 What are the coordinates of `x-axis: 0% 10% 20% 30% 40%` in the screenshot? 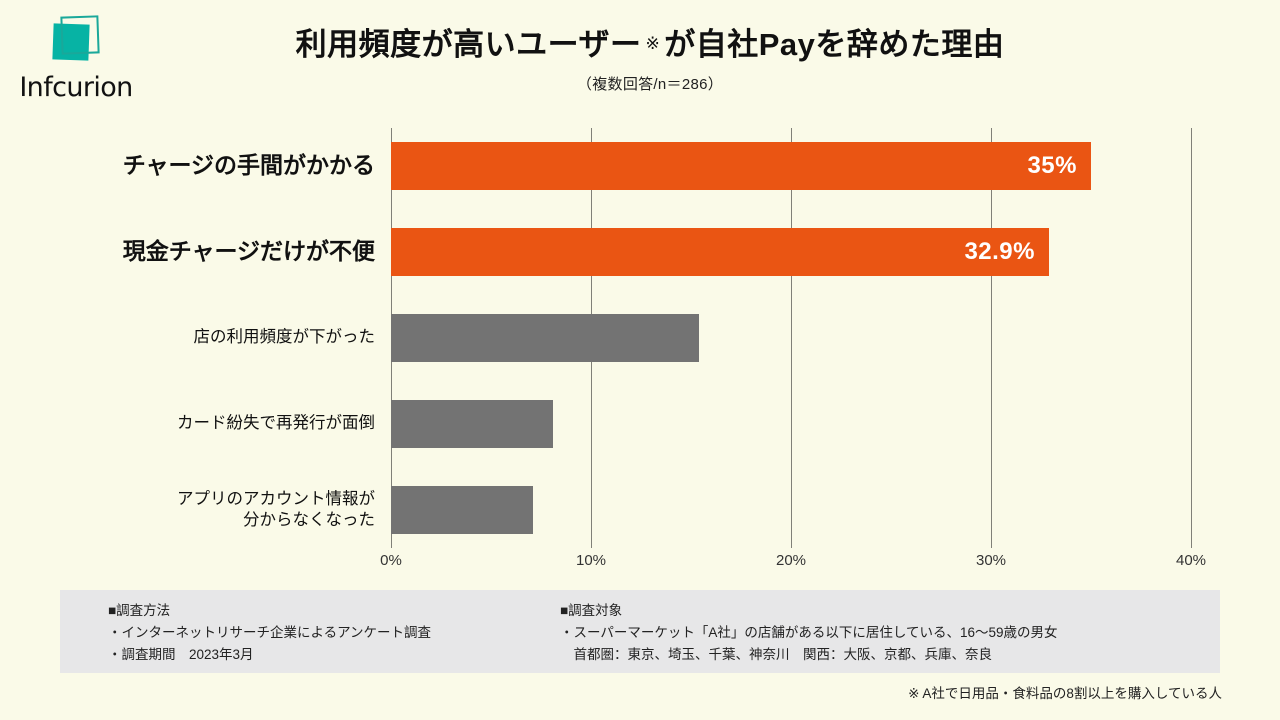 It's located at (793, 564).